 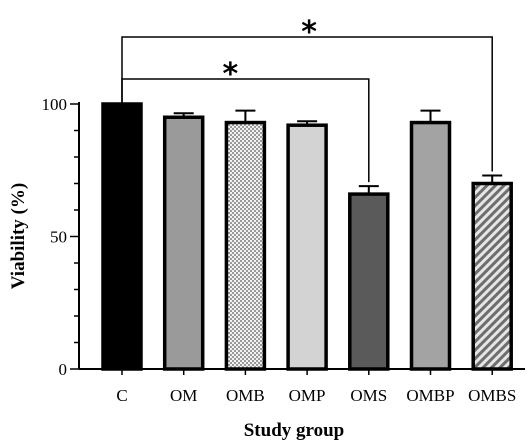 What do you see at coordinates (121, 395) in the screenshot?
I see `x-tick-label-c: C` at bounding box center [121, 395].